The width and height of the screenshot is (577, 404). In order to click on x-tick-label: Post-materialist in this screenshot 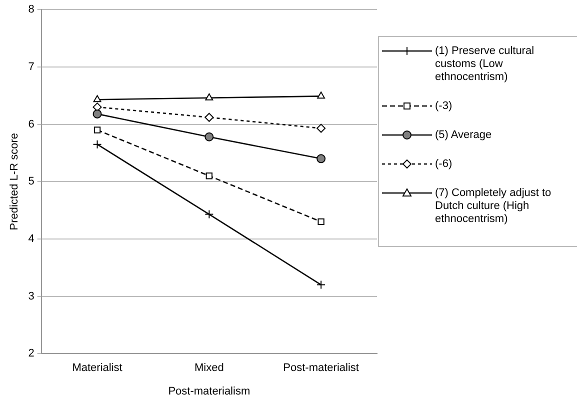, I will do `click(321, 368)`.